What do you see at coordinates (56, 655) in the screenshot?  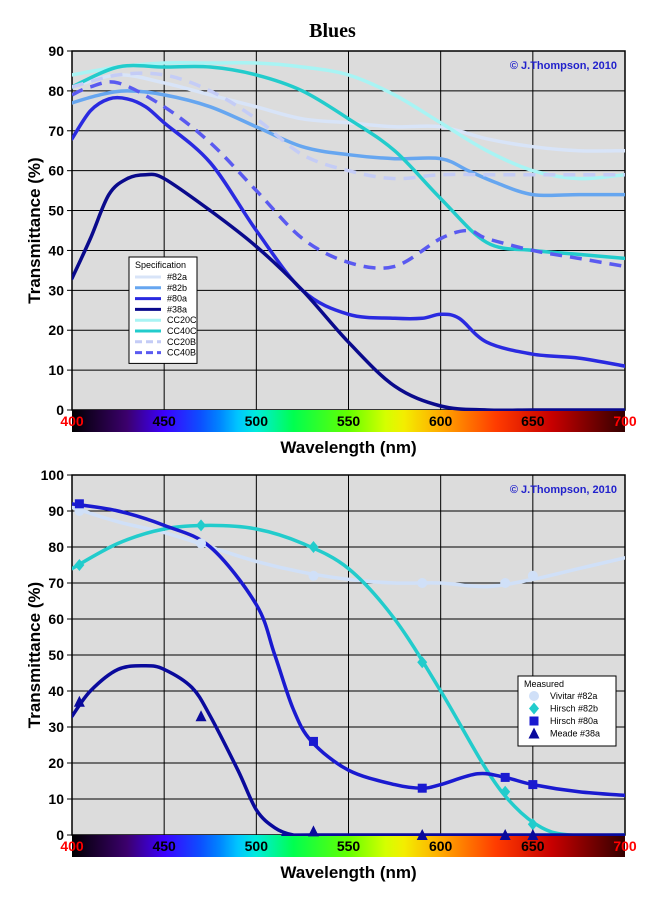 I see `chart2-y-tick-label: 50` at bounding box center [56, 655].